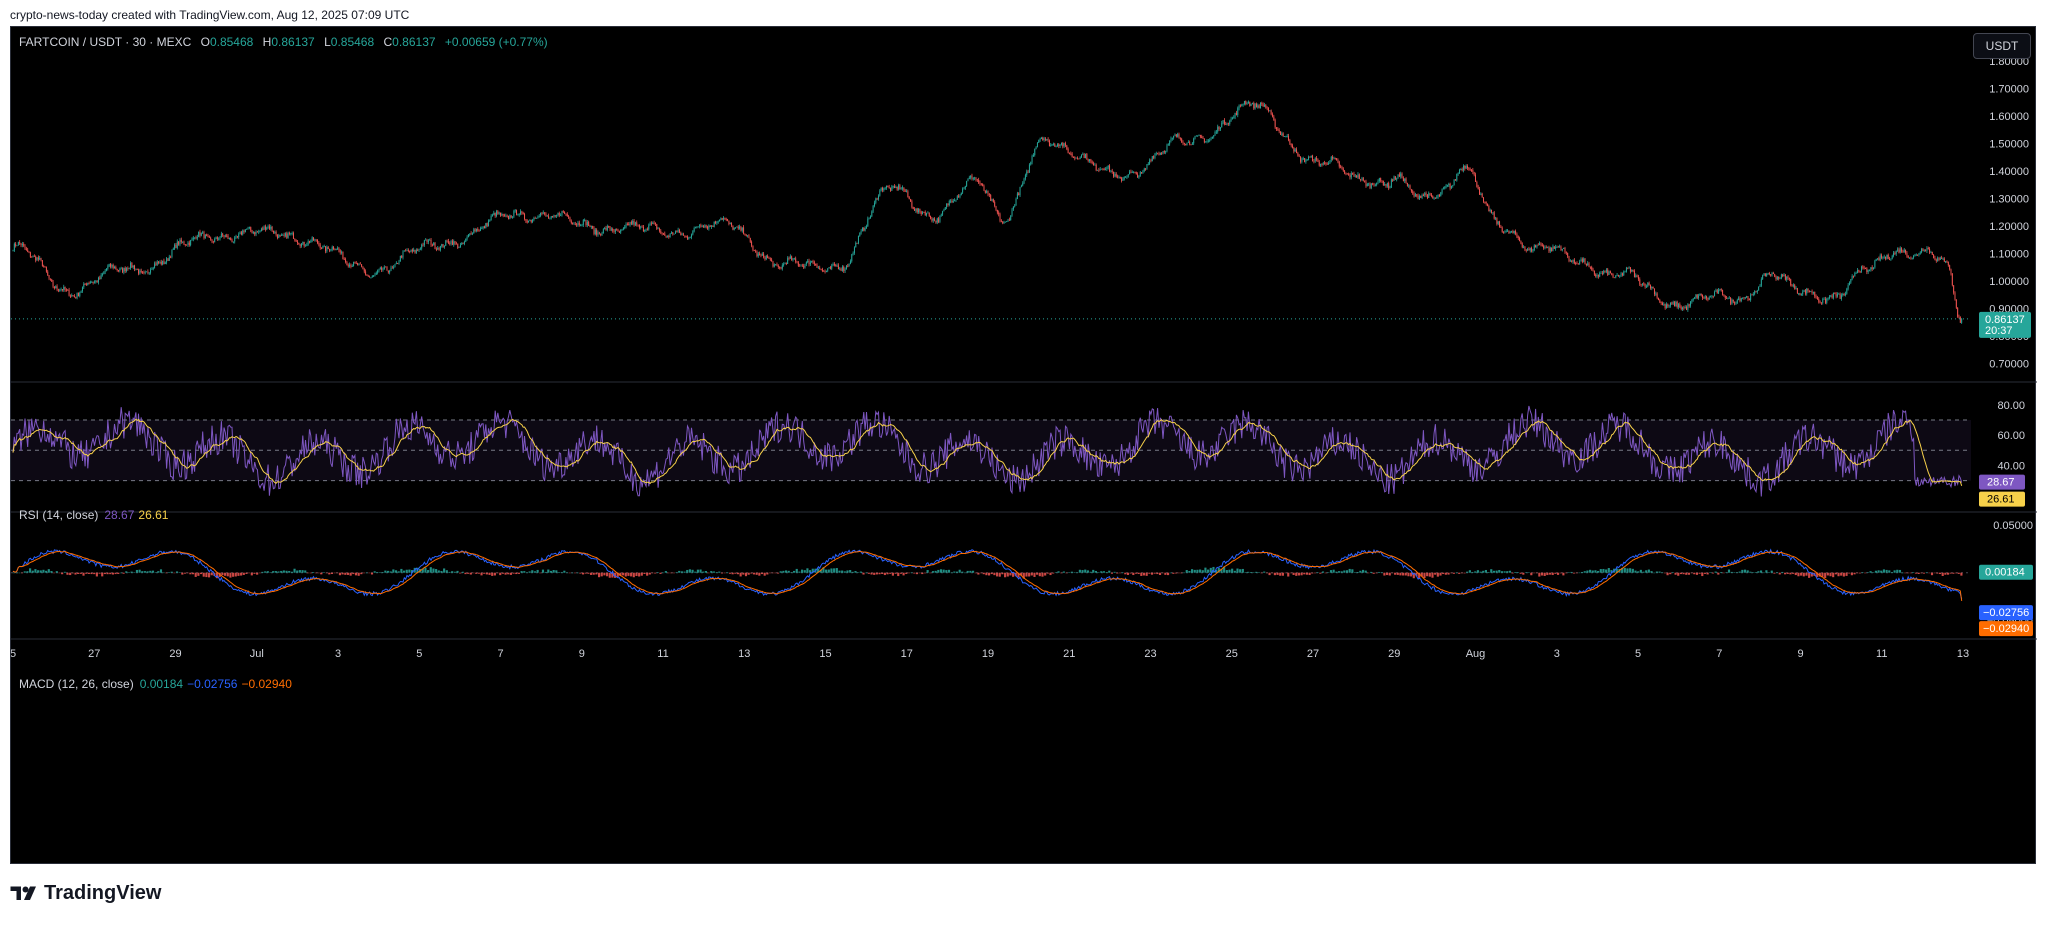 The image size is (2048, 925). What do you see at coordinates (2011, 466) in the screenshot?
I see `rsi-axis-label: 40.00` at bounding box center [2011, 466].